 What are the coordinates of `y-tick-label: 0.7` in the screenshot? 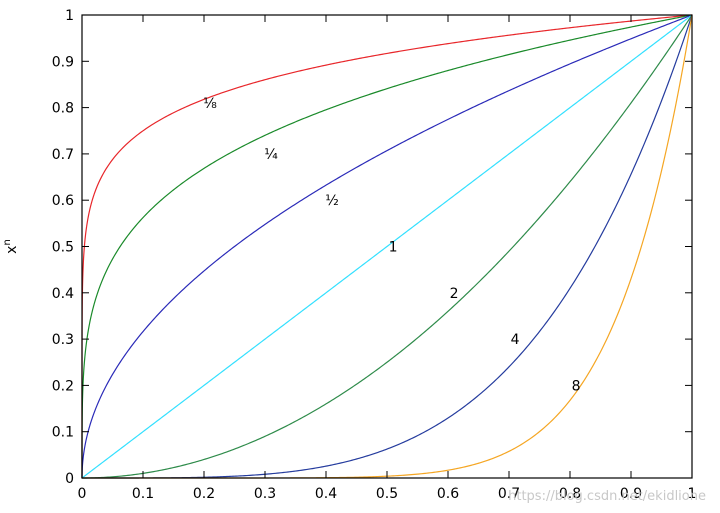 It's located at (63, 155).